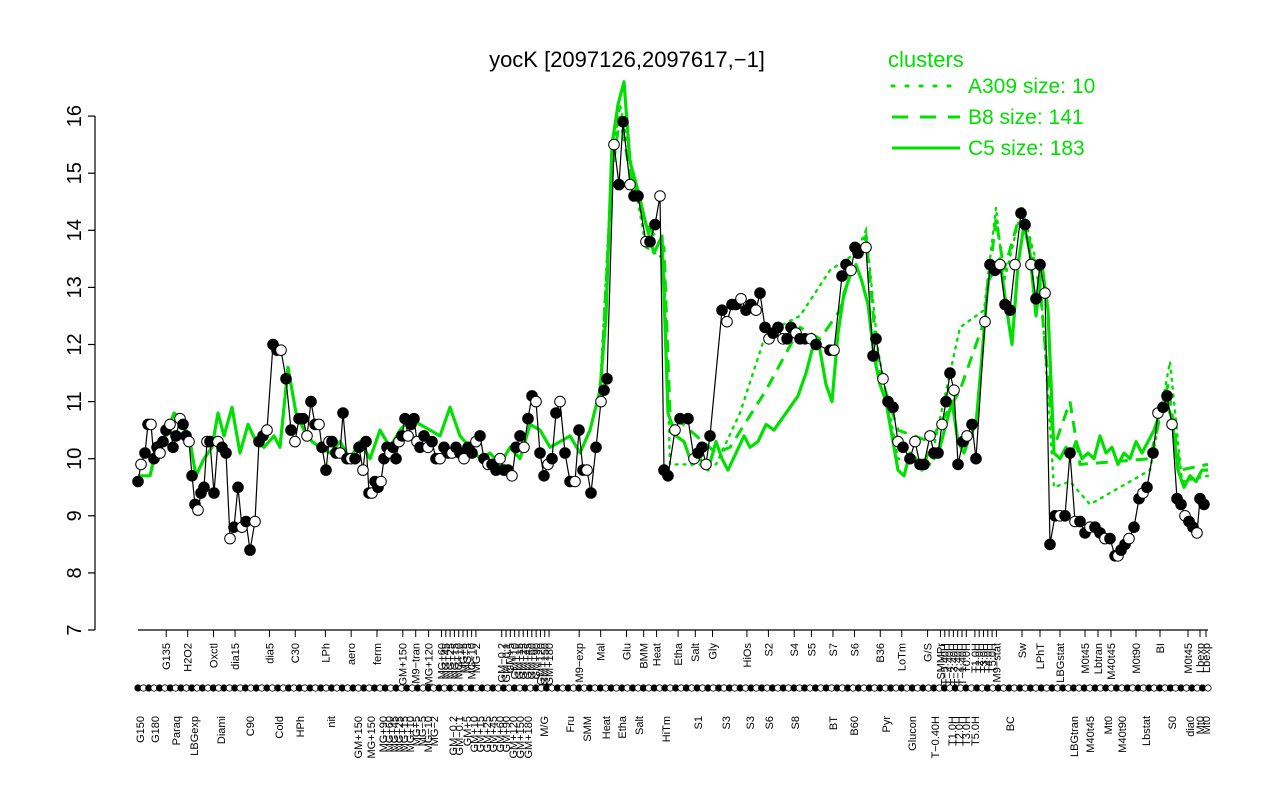 Image resolution: width=1280 pixels, height=805 pixels. I want to click on x-tick-label: Gly, so click(713, 651).